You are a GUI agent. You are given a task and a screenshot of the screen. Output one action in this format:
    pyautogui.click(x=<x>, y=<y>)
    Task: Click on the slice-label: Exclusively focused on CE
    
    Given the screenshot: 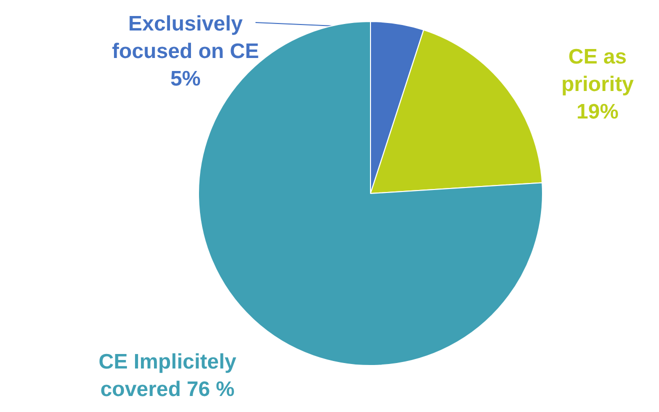 What is the action you would take?
    pyautogui.click(x=186, y=38)
    